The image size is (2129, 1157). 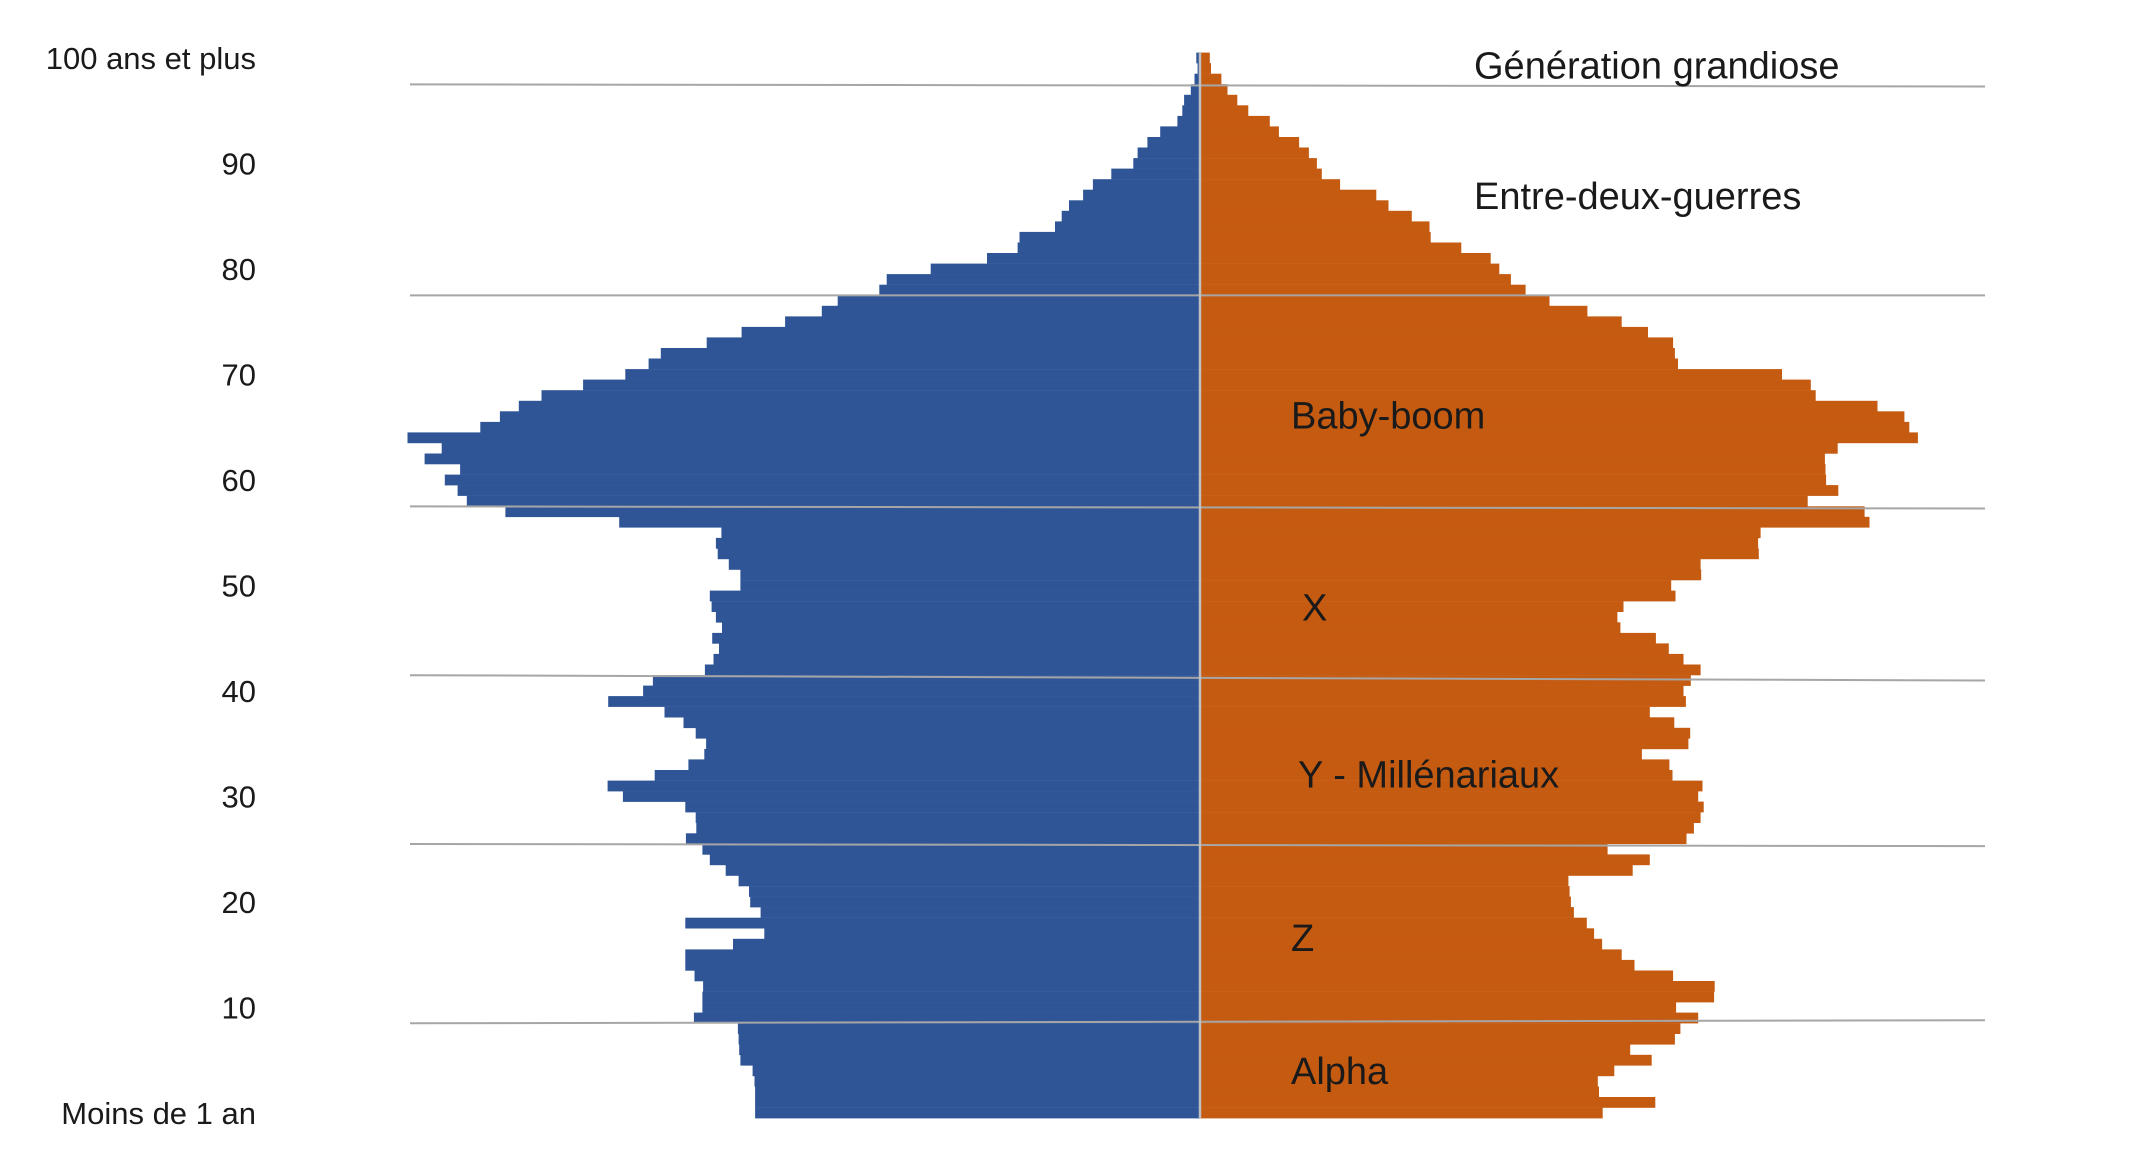 What do you see at coordinates (1637, 197) in the screenshot?
I see `generation-label: Entre-deux-guerres` at bounding box center [1637, 197].